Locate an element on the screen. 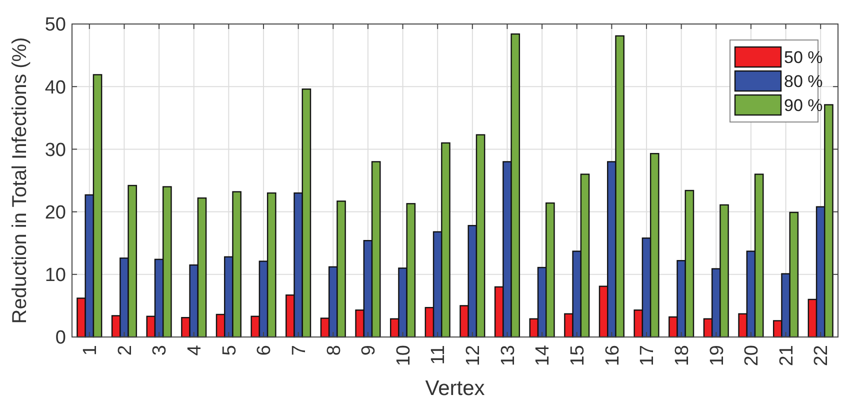  x-tick-label: 3 is located at coordinates (160, 350).